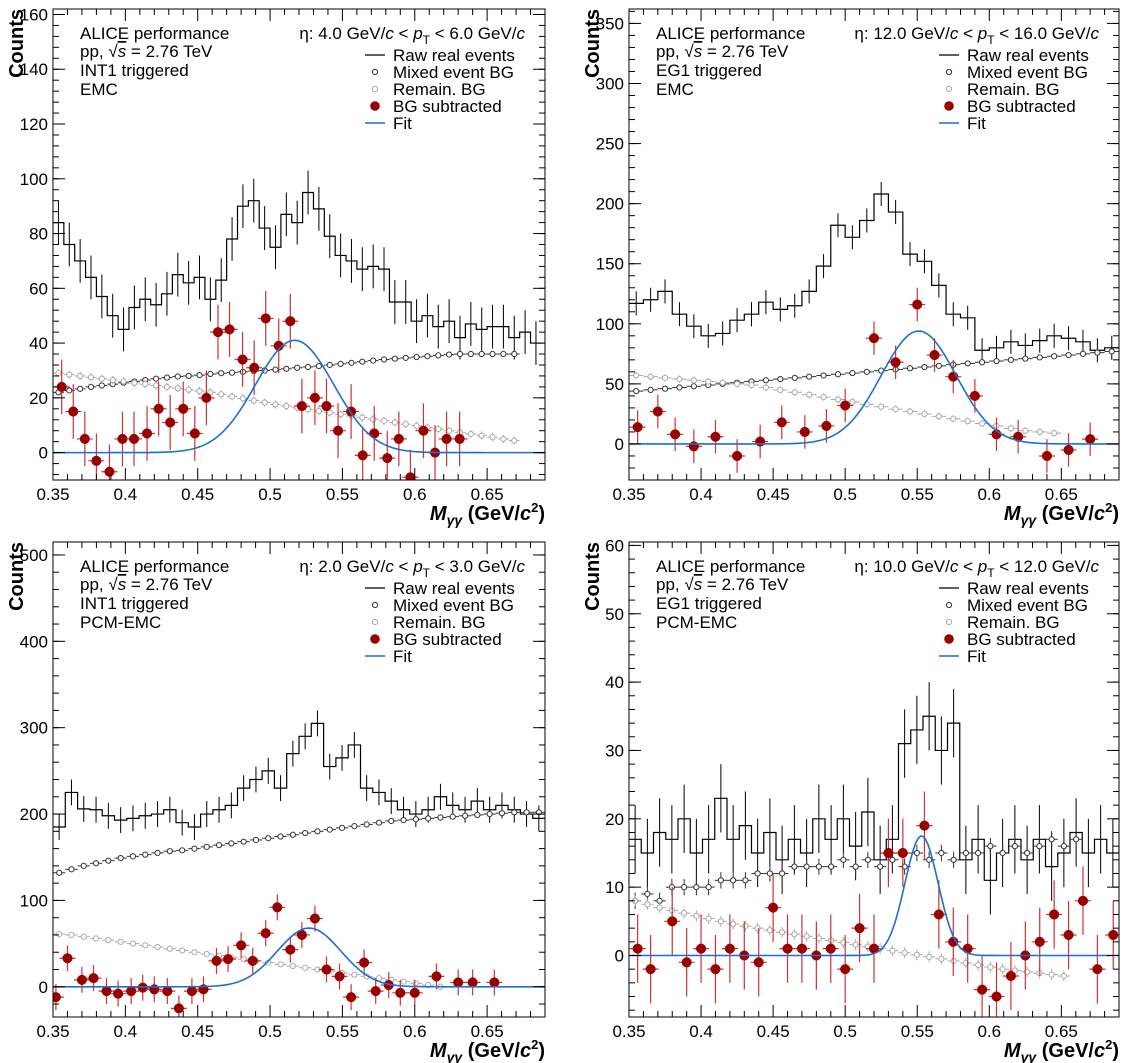  What do you see at coordinates (34, 728) in the screenshot?
I see `y-tick-label: 300` at bounding box center [34, 728].